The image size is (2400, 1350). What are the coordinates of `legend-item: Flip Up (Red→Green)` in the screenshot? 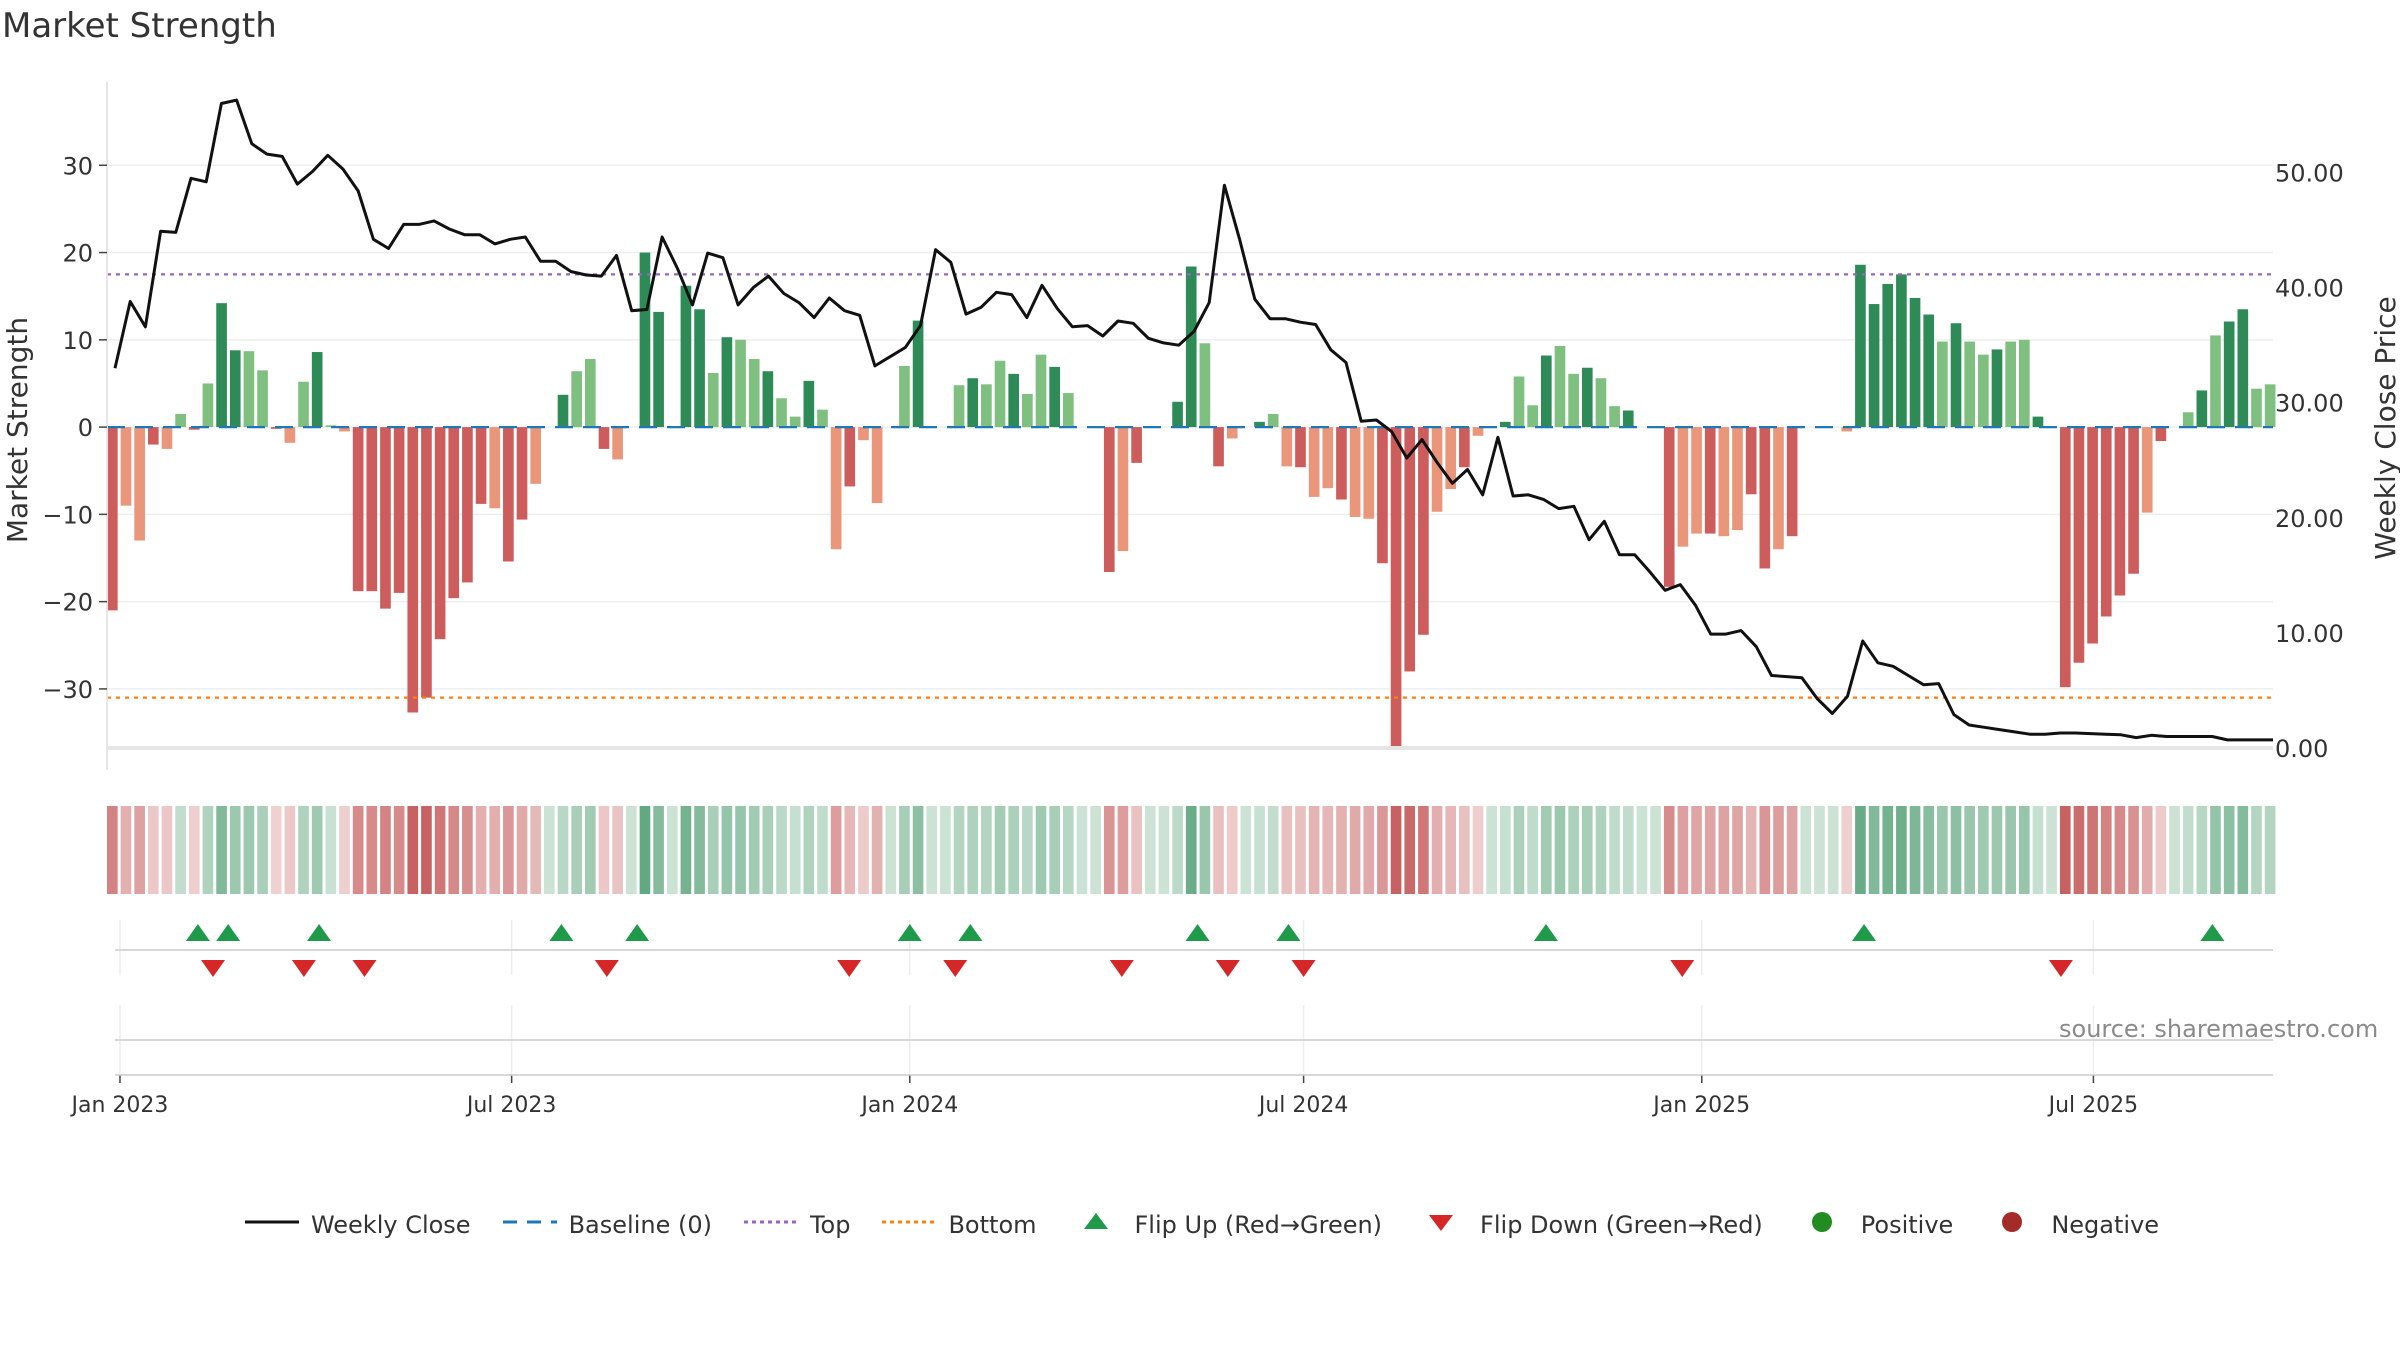 It's located at (1223, 1225).